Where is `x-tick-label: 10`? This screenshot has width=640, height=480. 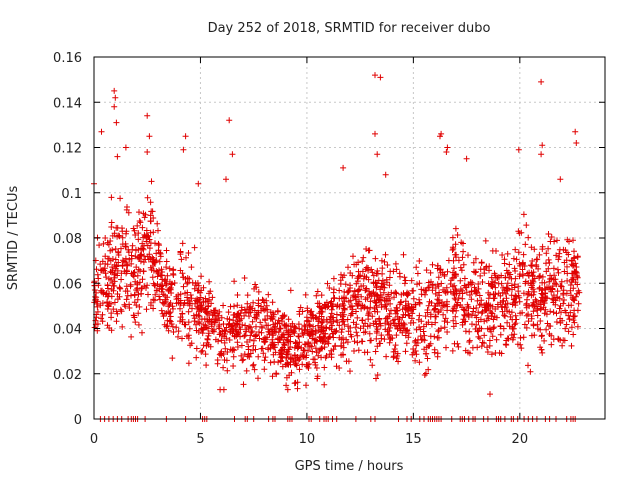
x-tick-label: 10 is located at coordinates (307, 439).